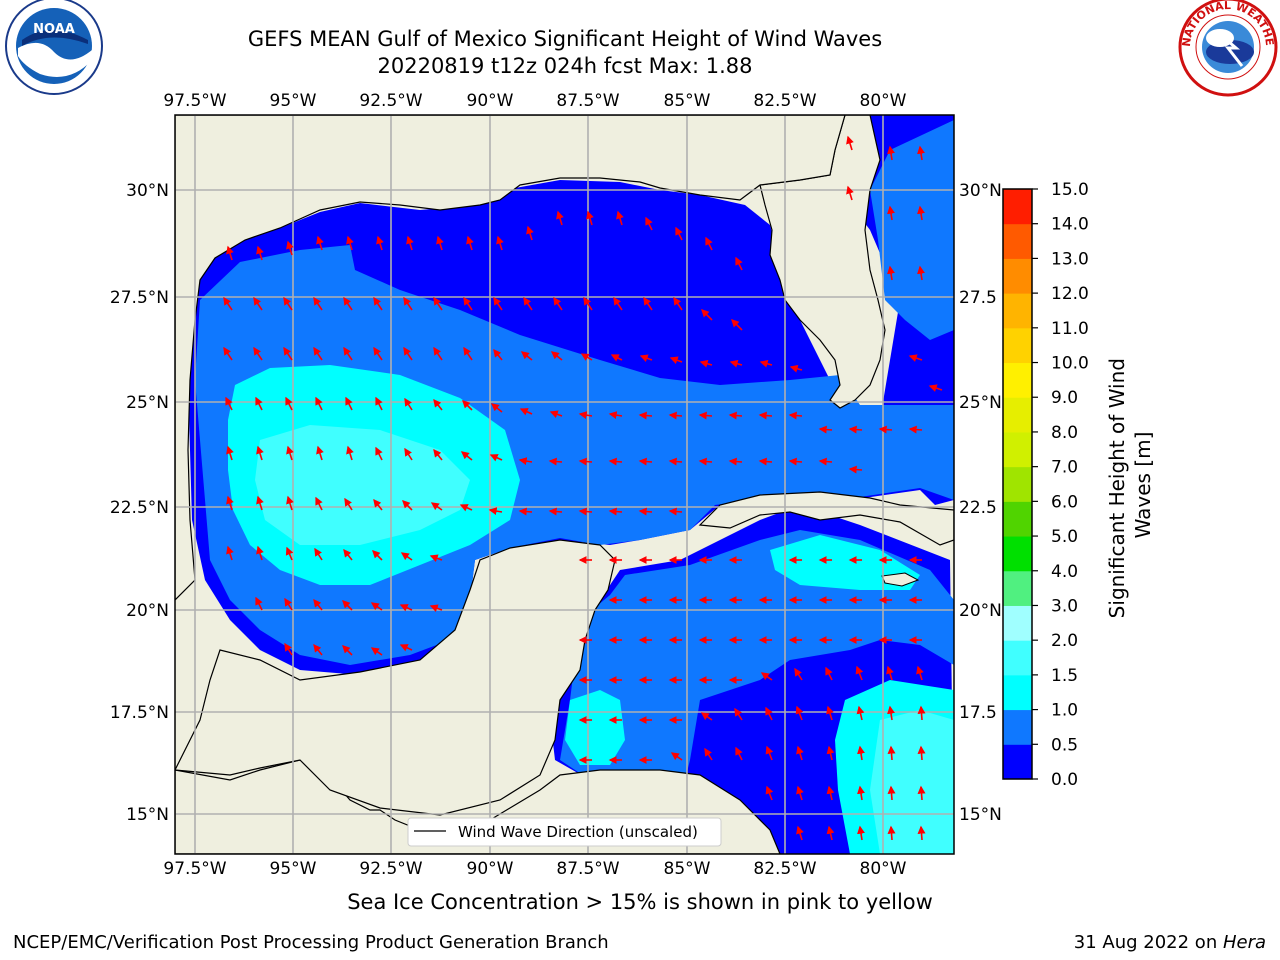  What do you see at coordinates (980, 611) in the screenshot?
I see `lat-label-right: 20°N` at bounding box center [980, 611].